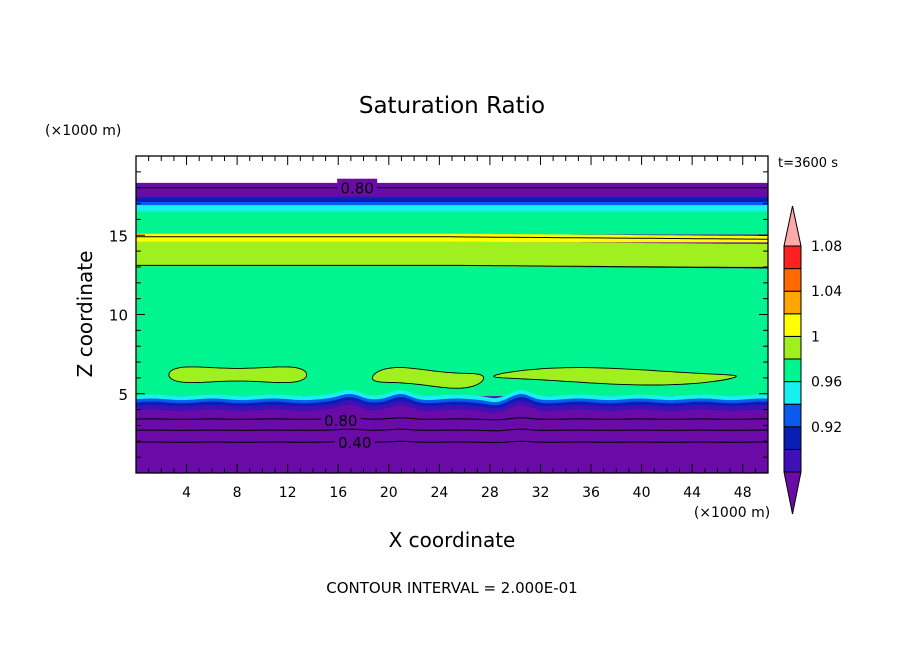  What do you see at coordinates (541, 493) in the screenshot?
I see `x-tick-label: 32` at bounding box center [541, 493].